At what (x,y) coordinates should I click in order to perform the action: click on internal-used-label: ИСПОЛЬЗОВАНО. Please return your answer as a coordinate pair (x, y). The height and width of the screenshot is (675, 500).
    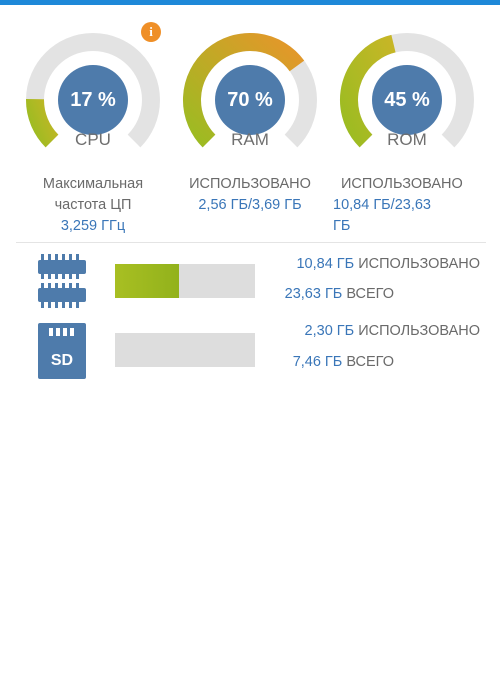
    Looking at the image, I should click on (419, 264).